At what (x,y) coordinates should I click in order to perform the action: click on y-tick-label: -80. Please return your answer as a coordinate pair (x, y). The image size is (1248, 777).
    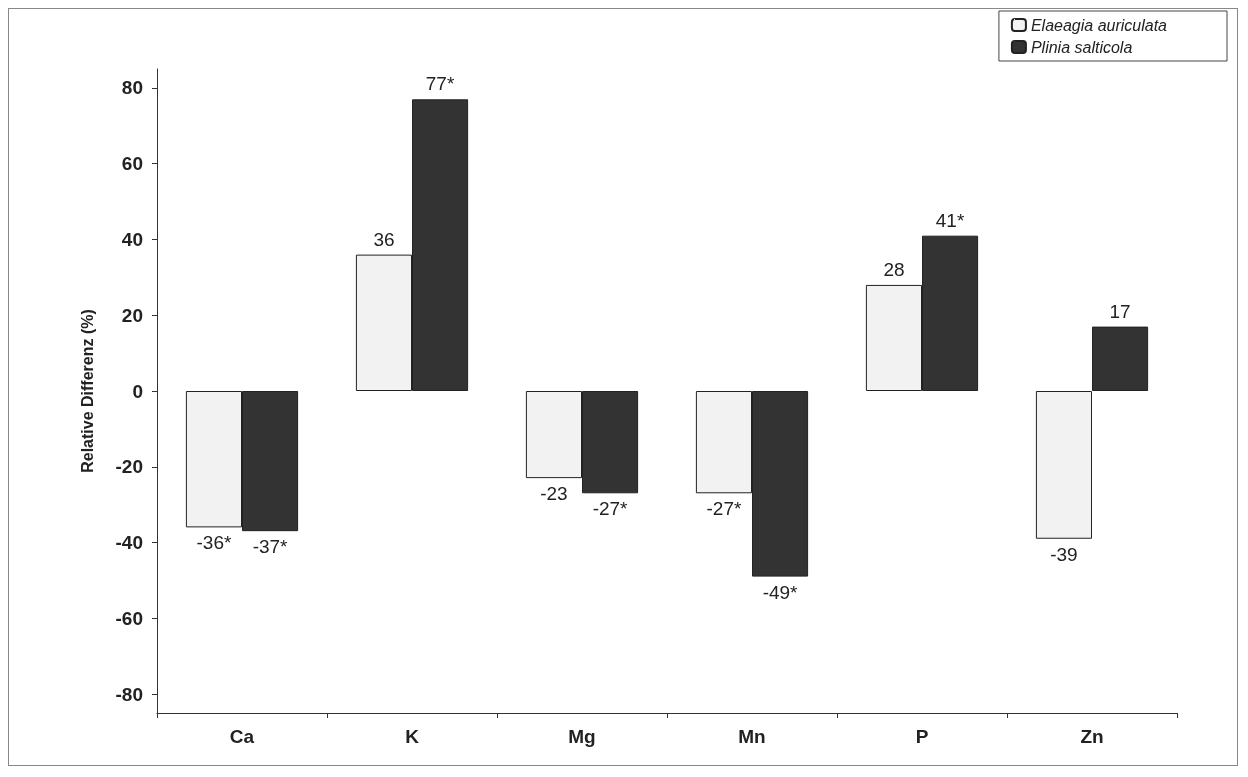
    Looking at the image, I should click on (129, 694).